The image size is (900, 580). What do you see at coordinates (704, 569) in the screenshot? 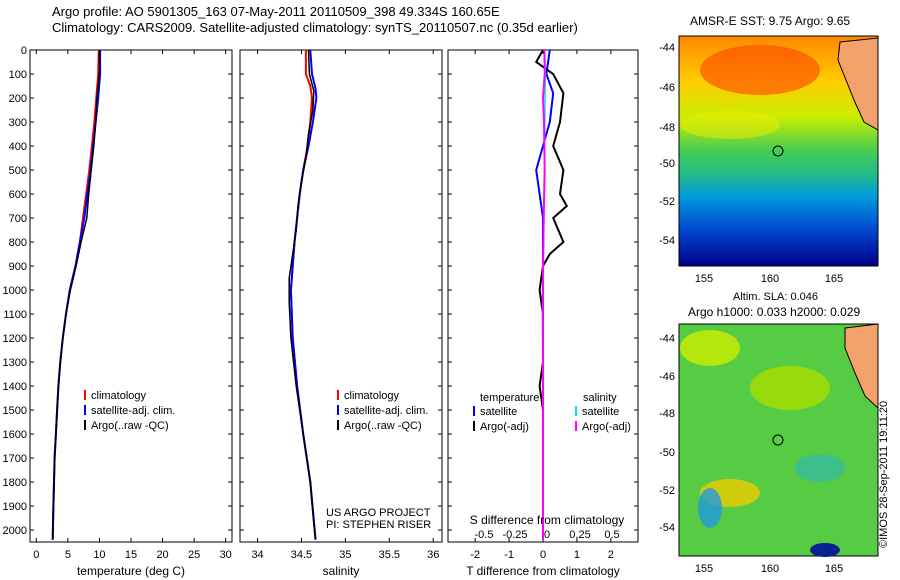
I see `sla-xtick: 155` at bounding box center [704, 569].